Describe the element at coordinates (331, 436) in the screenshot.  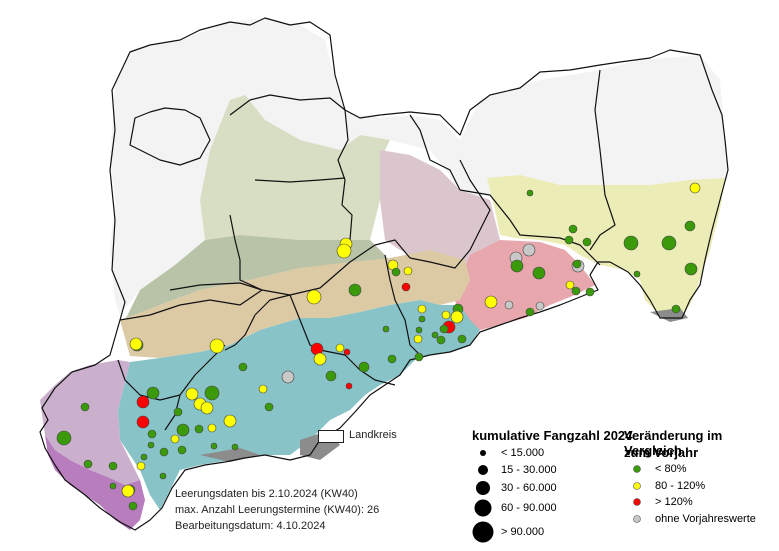
I see `landkreis-legend-swatch` at that location.